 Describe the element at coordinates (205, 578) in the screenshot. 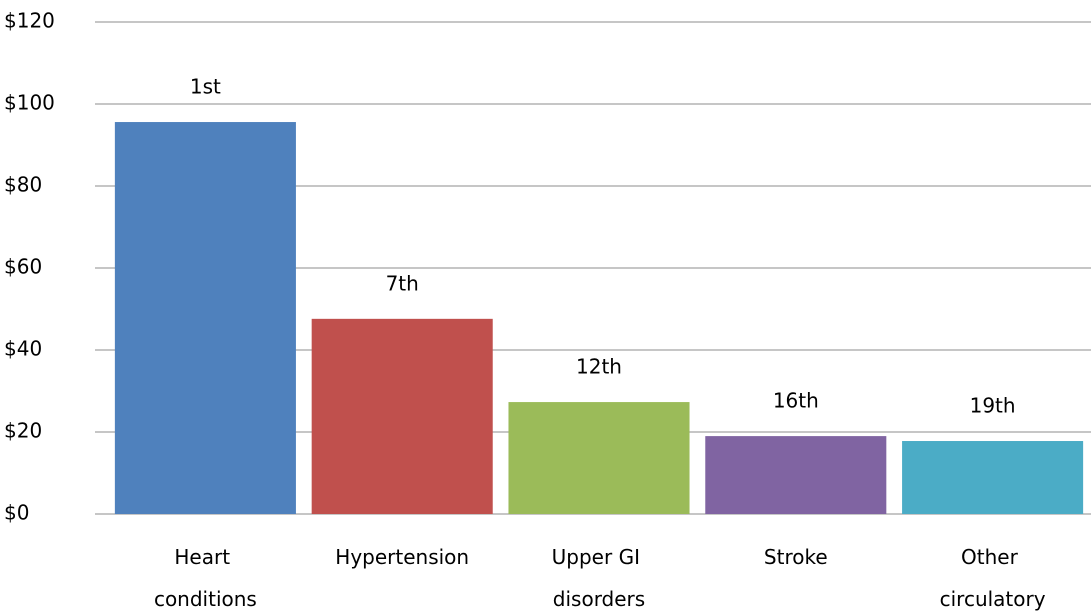

I see `x-tick-label: Heart conditions` at that location.